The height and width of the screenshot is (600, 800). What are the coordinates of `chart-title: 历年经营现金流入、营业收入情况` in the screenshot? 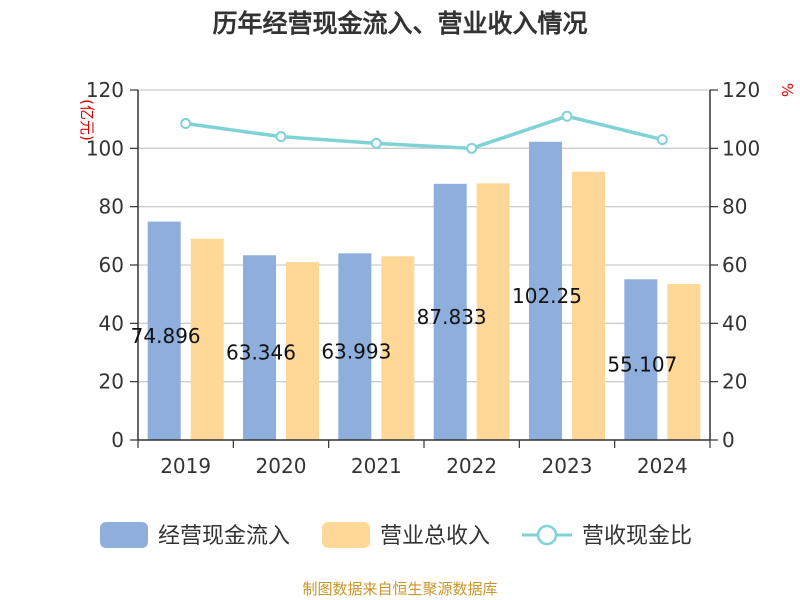 It's located at (399, 23).